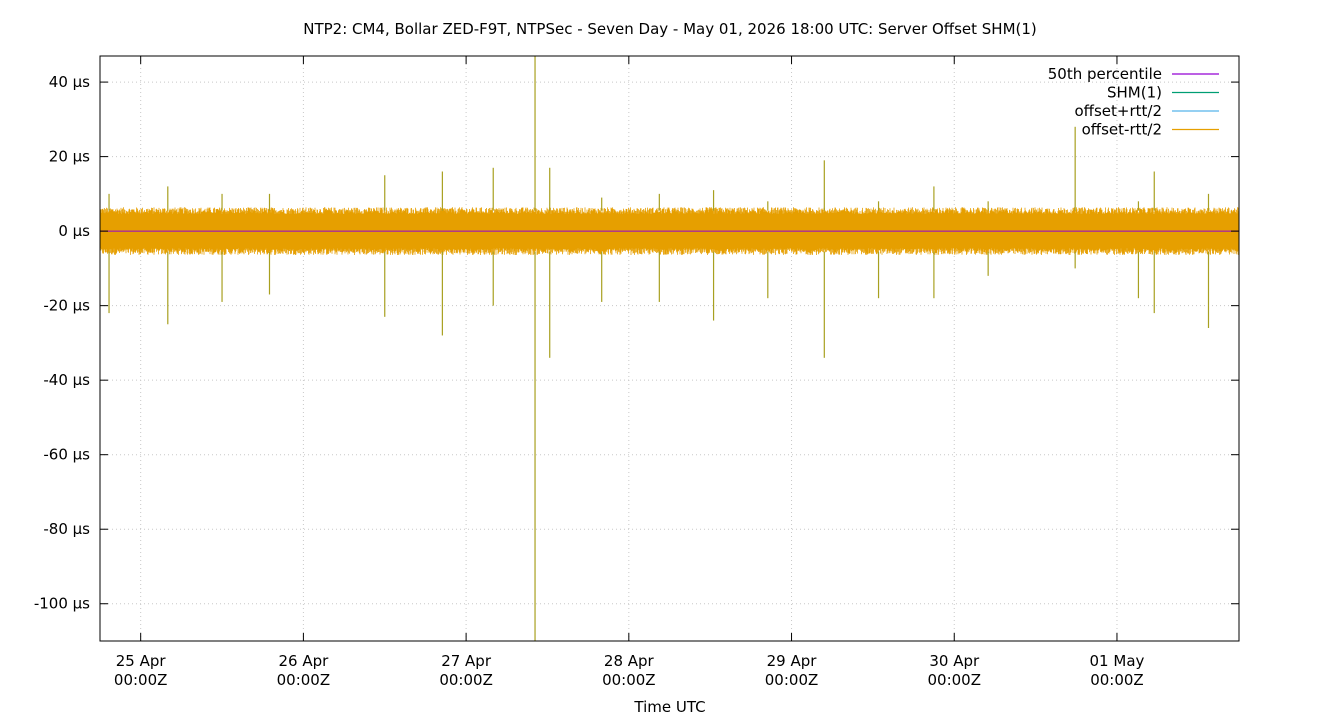 This screenshot has height=720, width=1340. I want to click on legend-label: offset-rtt/2, so click(1122, 130).